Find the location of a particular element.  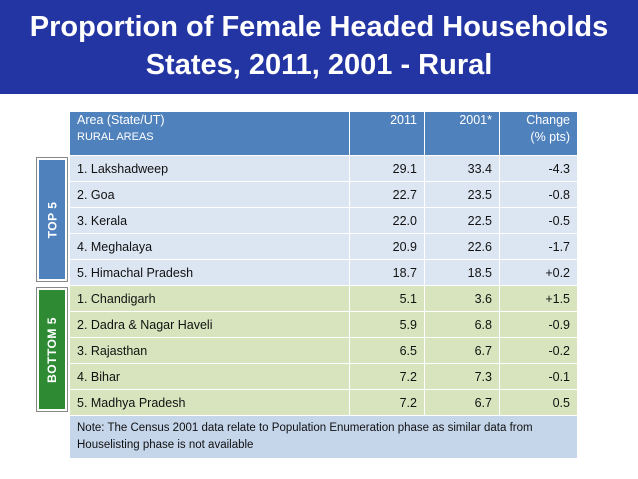

header-change: Change (% pts) is located at coordinates (538, 133).